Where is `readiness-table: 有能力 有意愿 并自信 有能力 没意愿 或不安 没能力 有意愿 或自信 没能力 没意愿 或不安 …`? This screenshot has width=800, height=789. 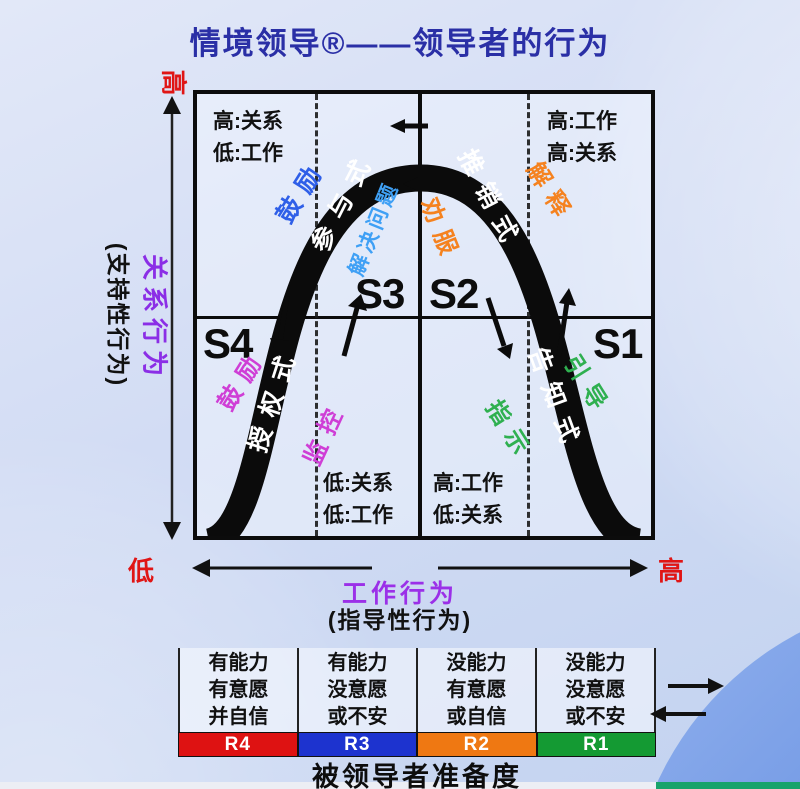 readiness-table: 有能力 有意愿 并自信 有能力 没意愿 或不安 没能力 有意愿 或自信 没能力 没意愿 或不安 … is located at coordinates (417, 702).